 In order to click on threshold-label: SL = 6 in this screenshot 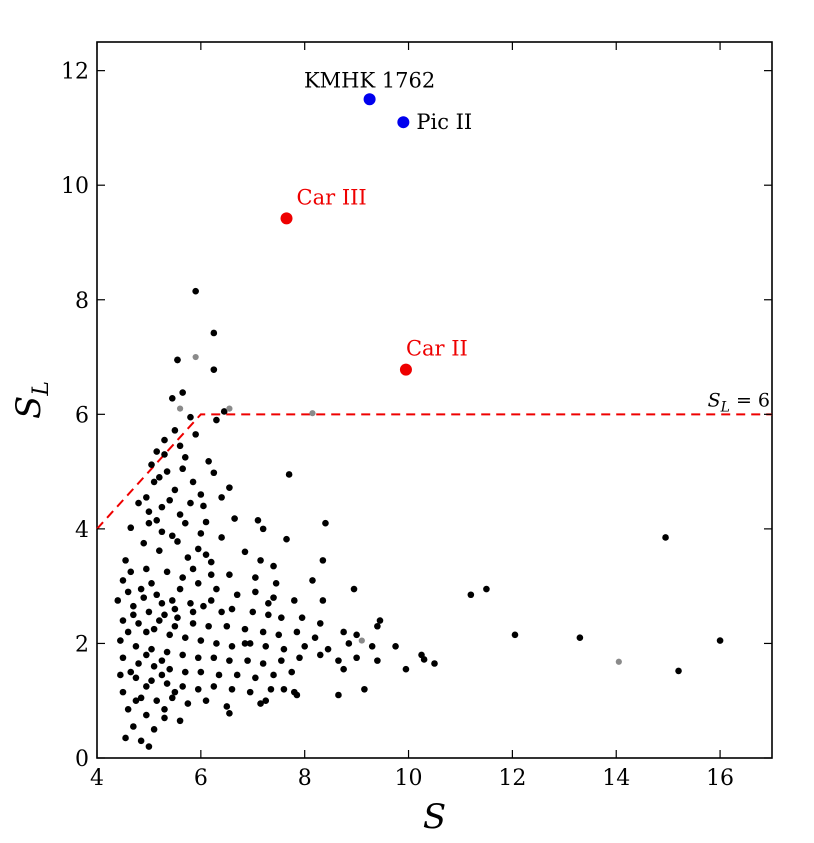, I will do `click(739, 402)`.